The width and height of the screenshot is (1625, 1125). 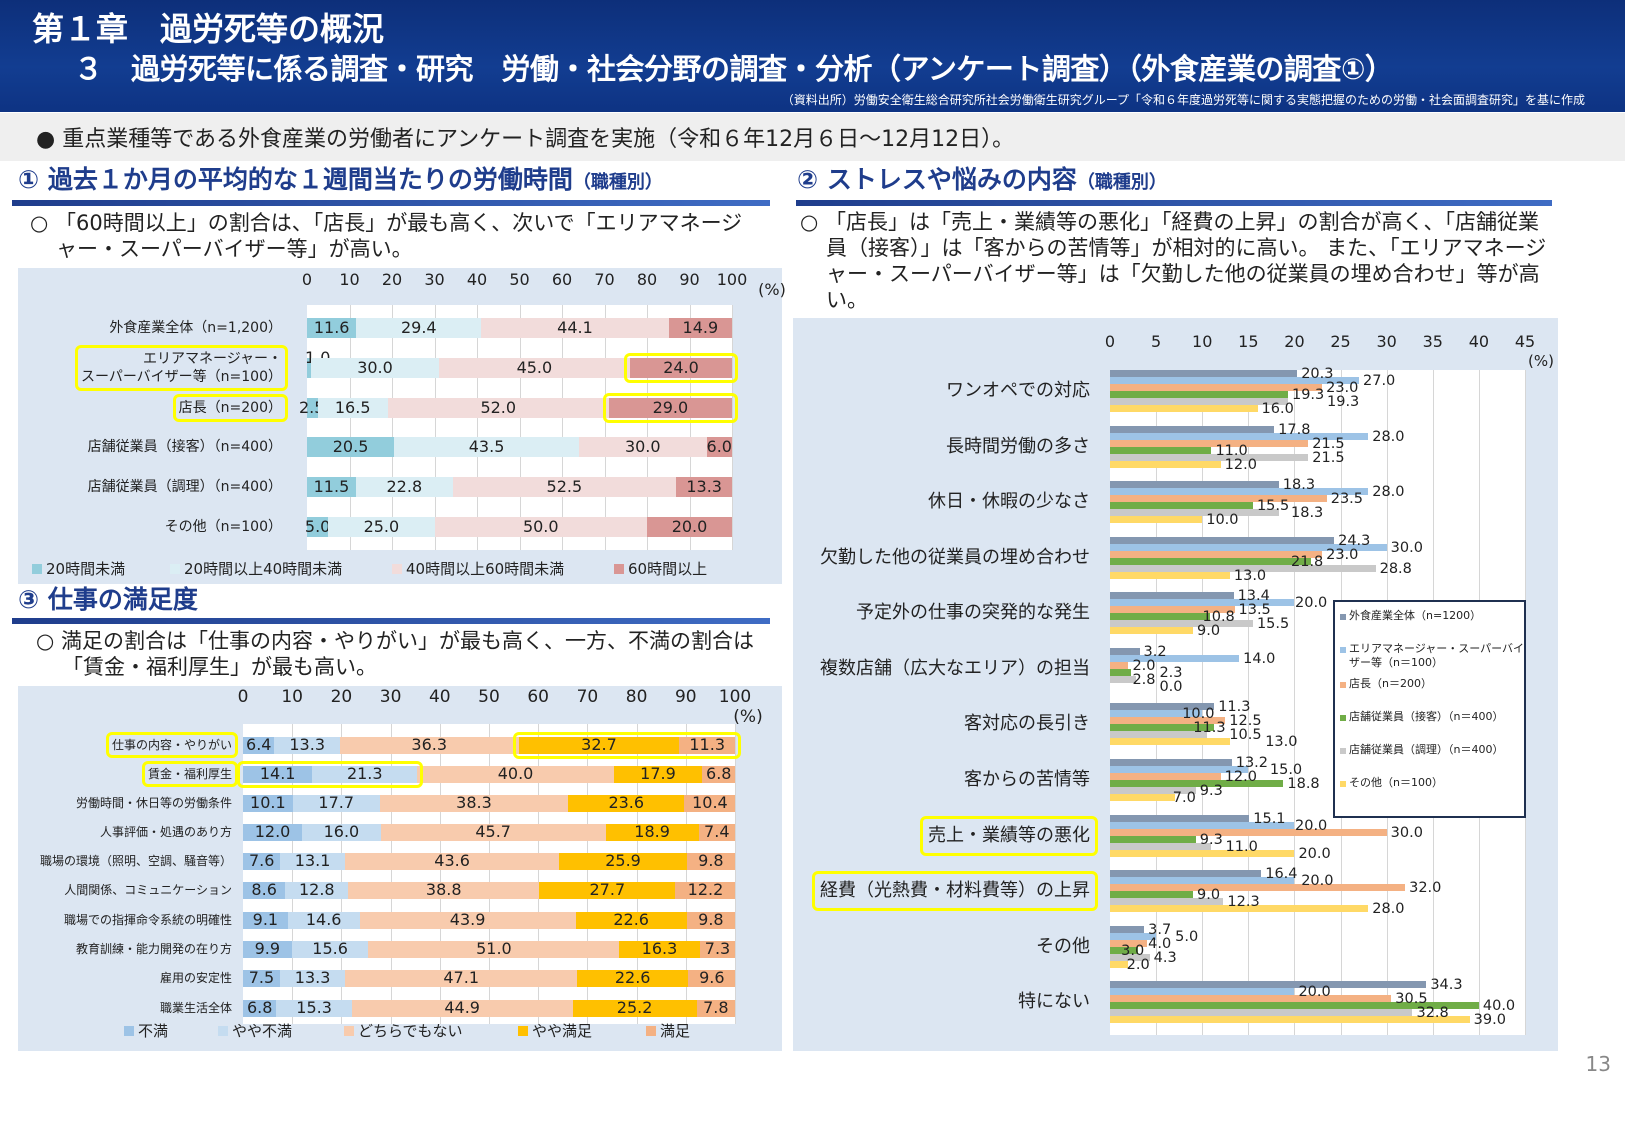 I want to click on legend-label: 店舗従業員（調理）（n＝400）, so click(x=1426, y=749).